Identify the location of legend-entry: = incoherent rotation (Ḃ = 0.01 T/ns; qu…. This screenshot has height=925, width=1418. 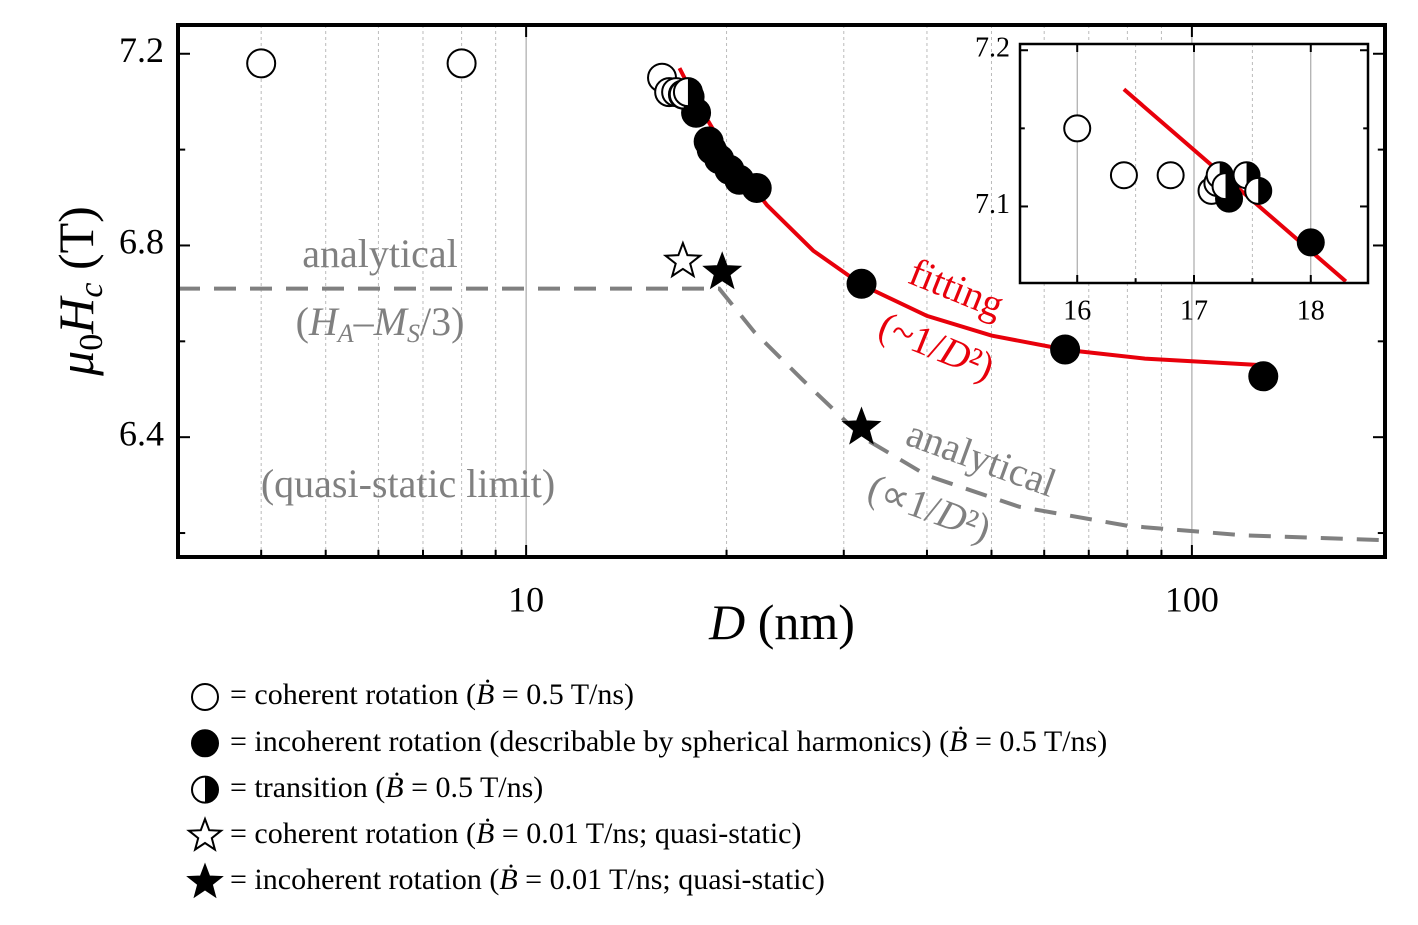
(527, 879).